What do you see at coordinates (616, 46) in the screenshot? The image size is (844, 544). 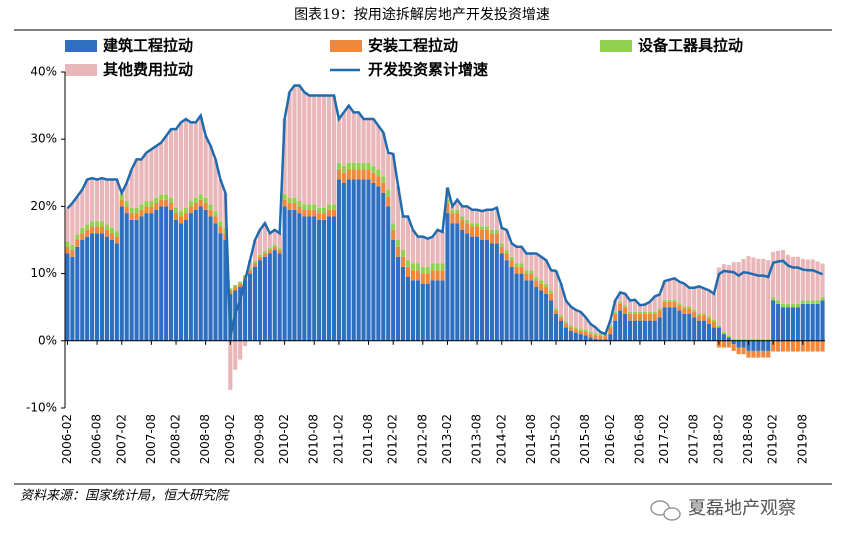 I see `legend-swatch` at bounding box center [616, 46].